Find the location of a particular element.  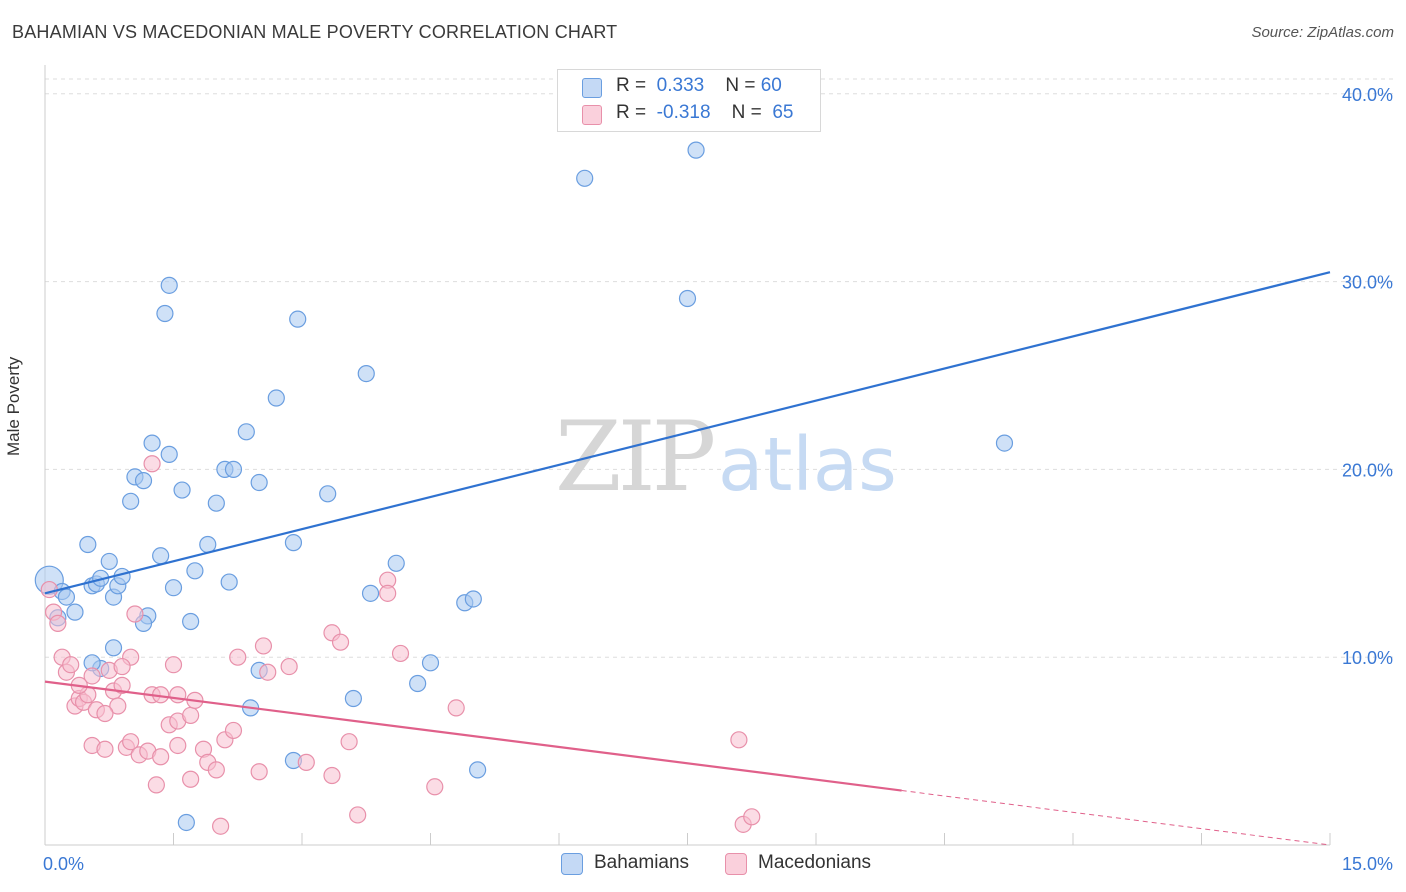

watermark: ZIP atlas is located at coordinates (726, 457).